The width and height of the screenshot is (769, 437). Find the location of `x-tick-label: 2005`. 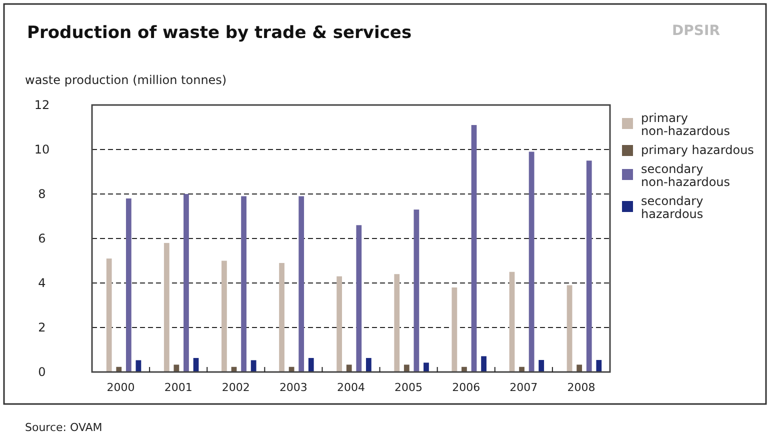

x-tick-label: 2005 is located at coordinates (408, 387).